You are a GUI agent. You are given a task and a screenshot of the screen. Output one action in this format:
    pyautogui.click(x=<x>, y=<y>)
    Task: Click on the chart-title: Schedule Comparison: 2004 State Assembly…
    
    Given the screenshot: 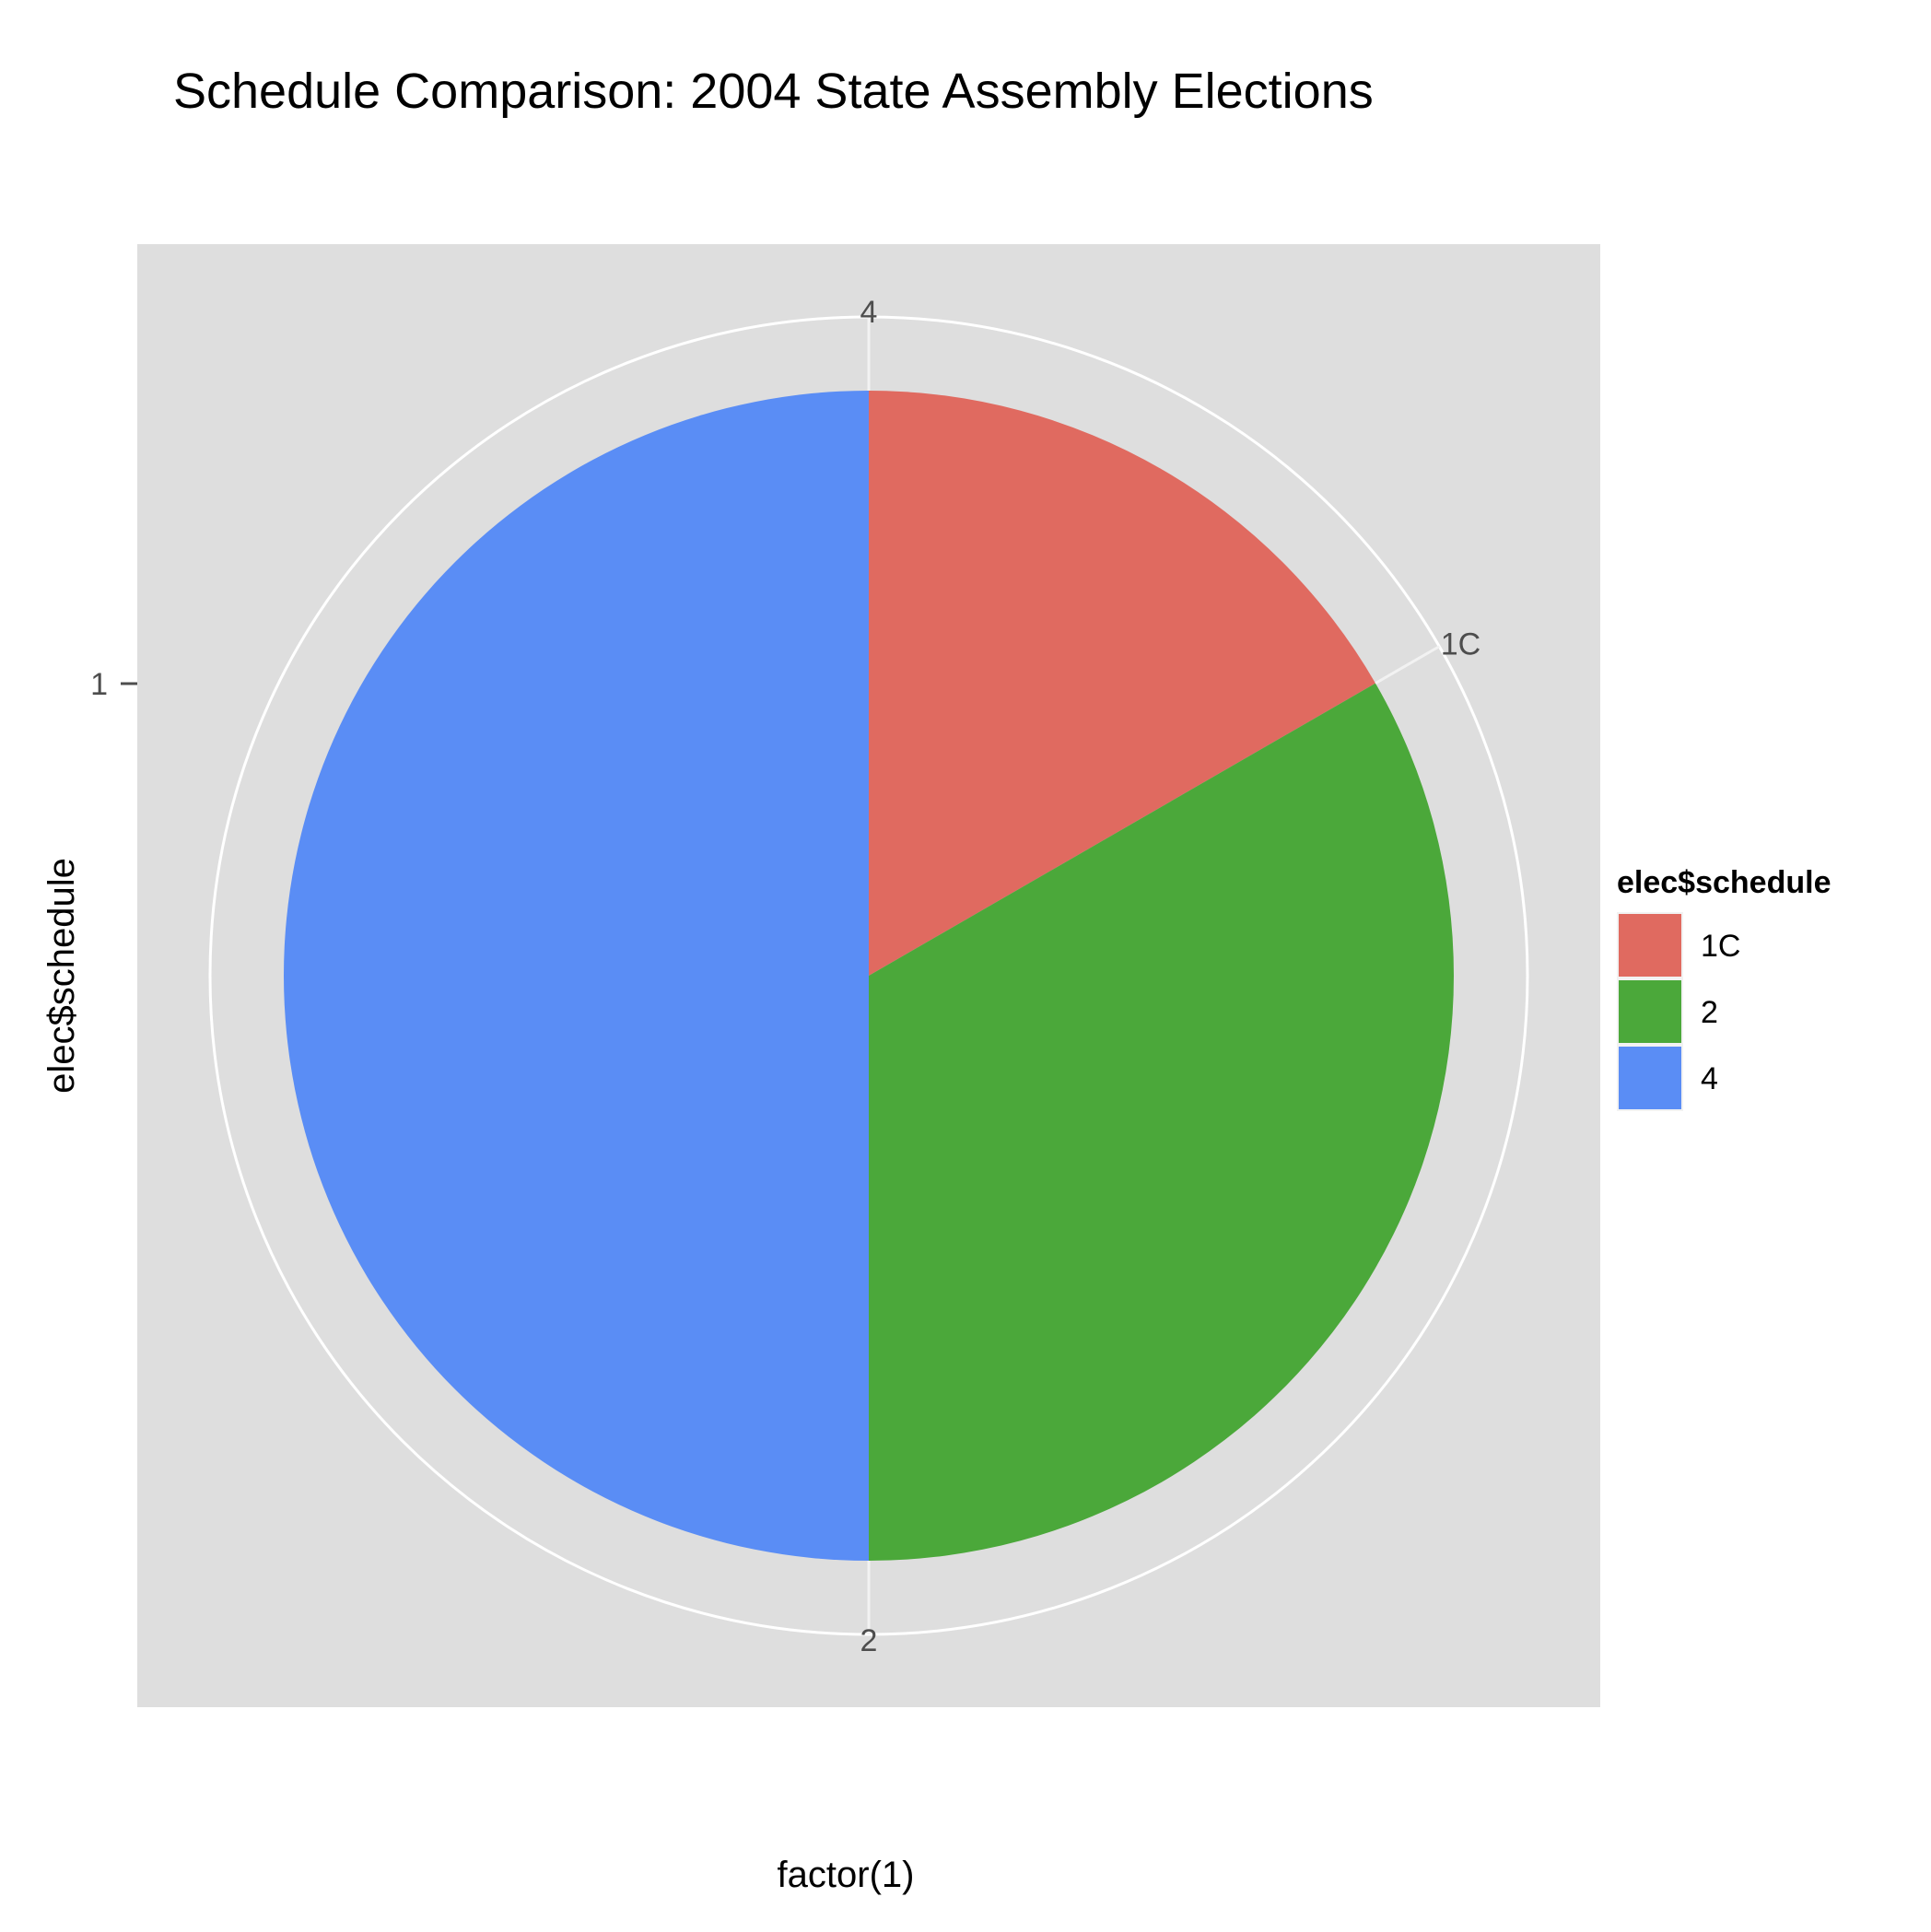 What is the action you would take?
    pyautogui.click(x=773, y=91)
    